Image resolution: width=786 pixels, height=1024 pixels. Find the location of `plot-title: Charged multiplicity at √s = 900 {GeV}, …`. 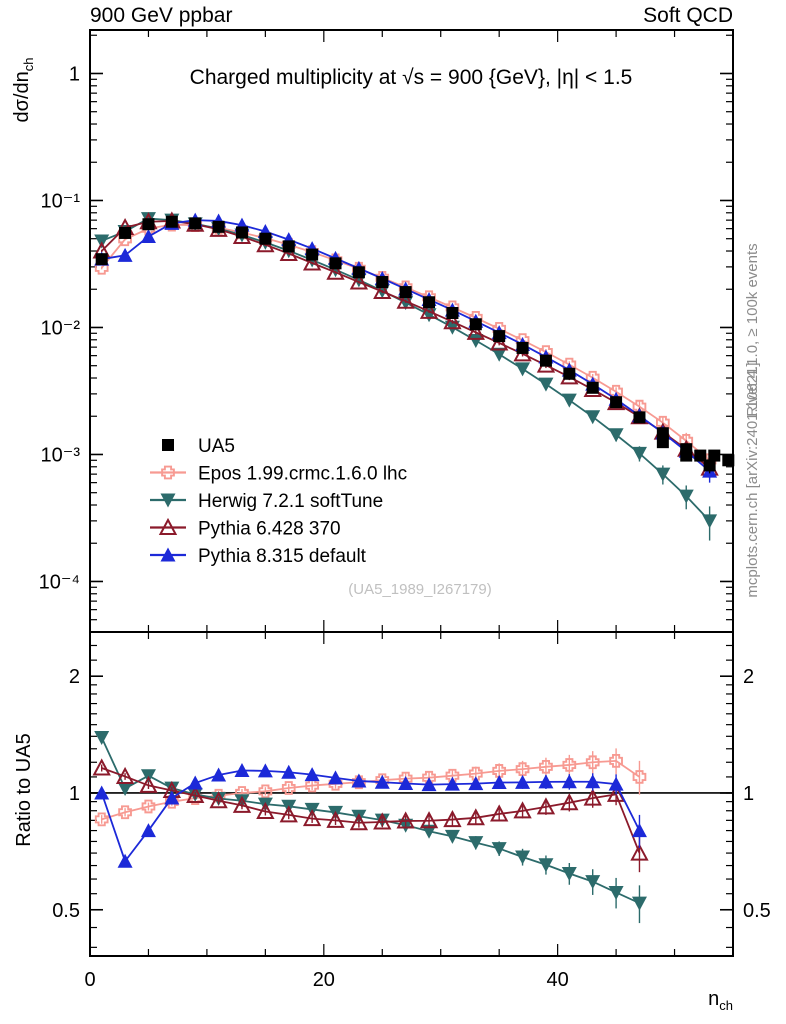

plot-title: Charged multiplicity at √s = 900 {GeV}, … is located at coordinates (411, 77).